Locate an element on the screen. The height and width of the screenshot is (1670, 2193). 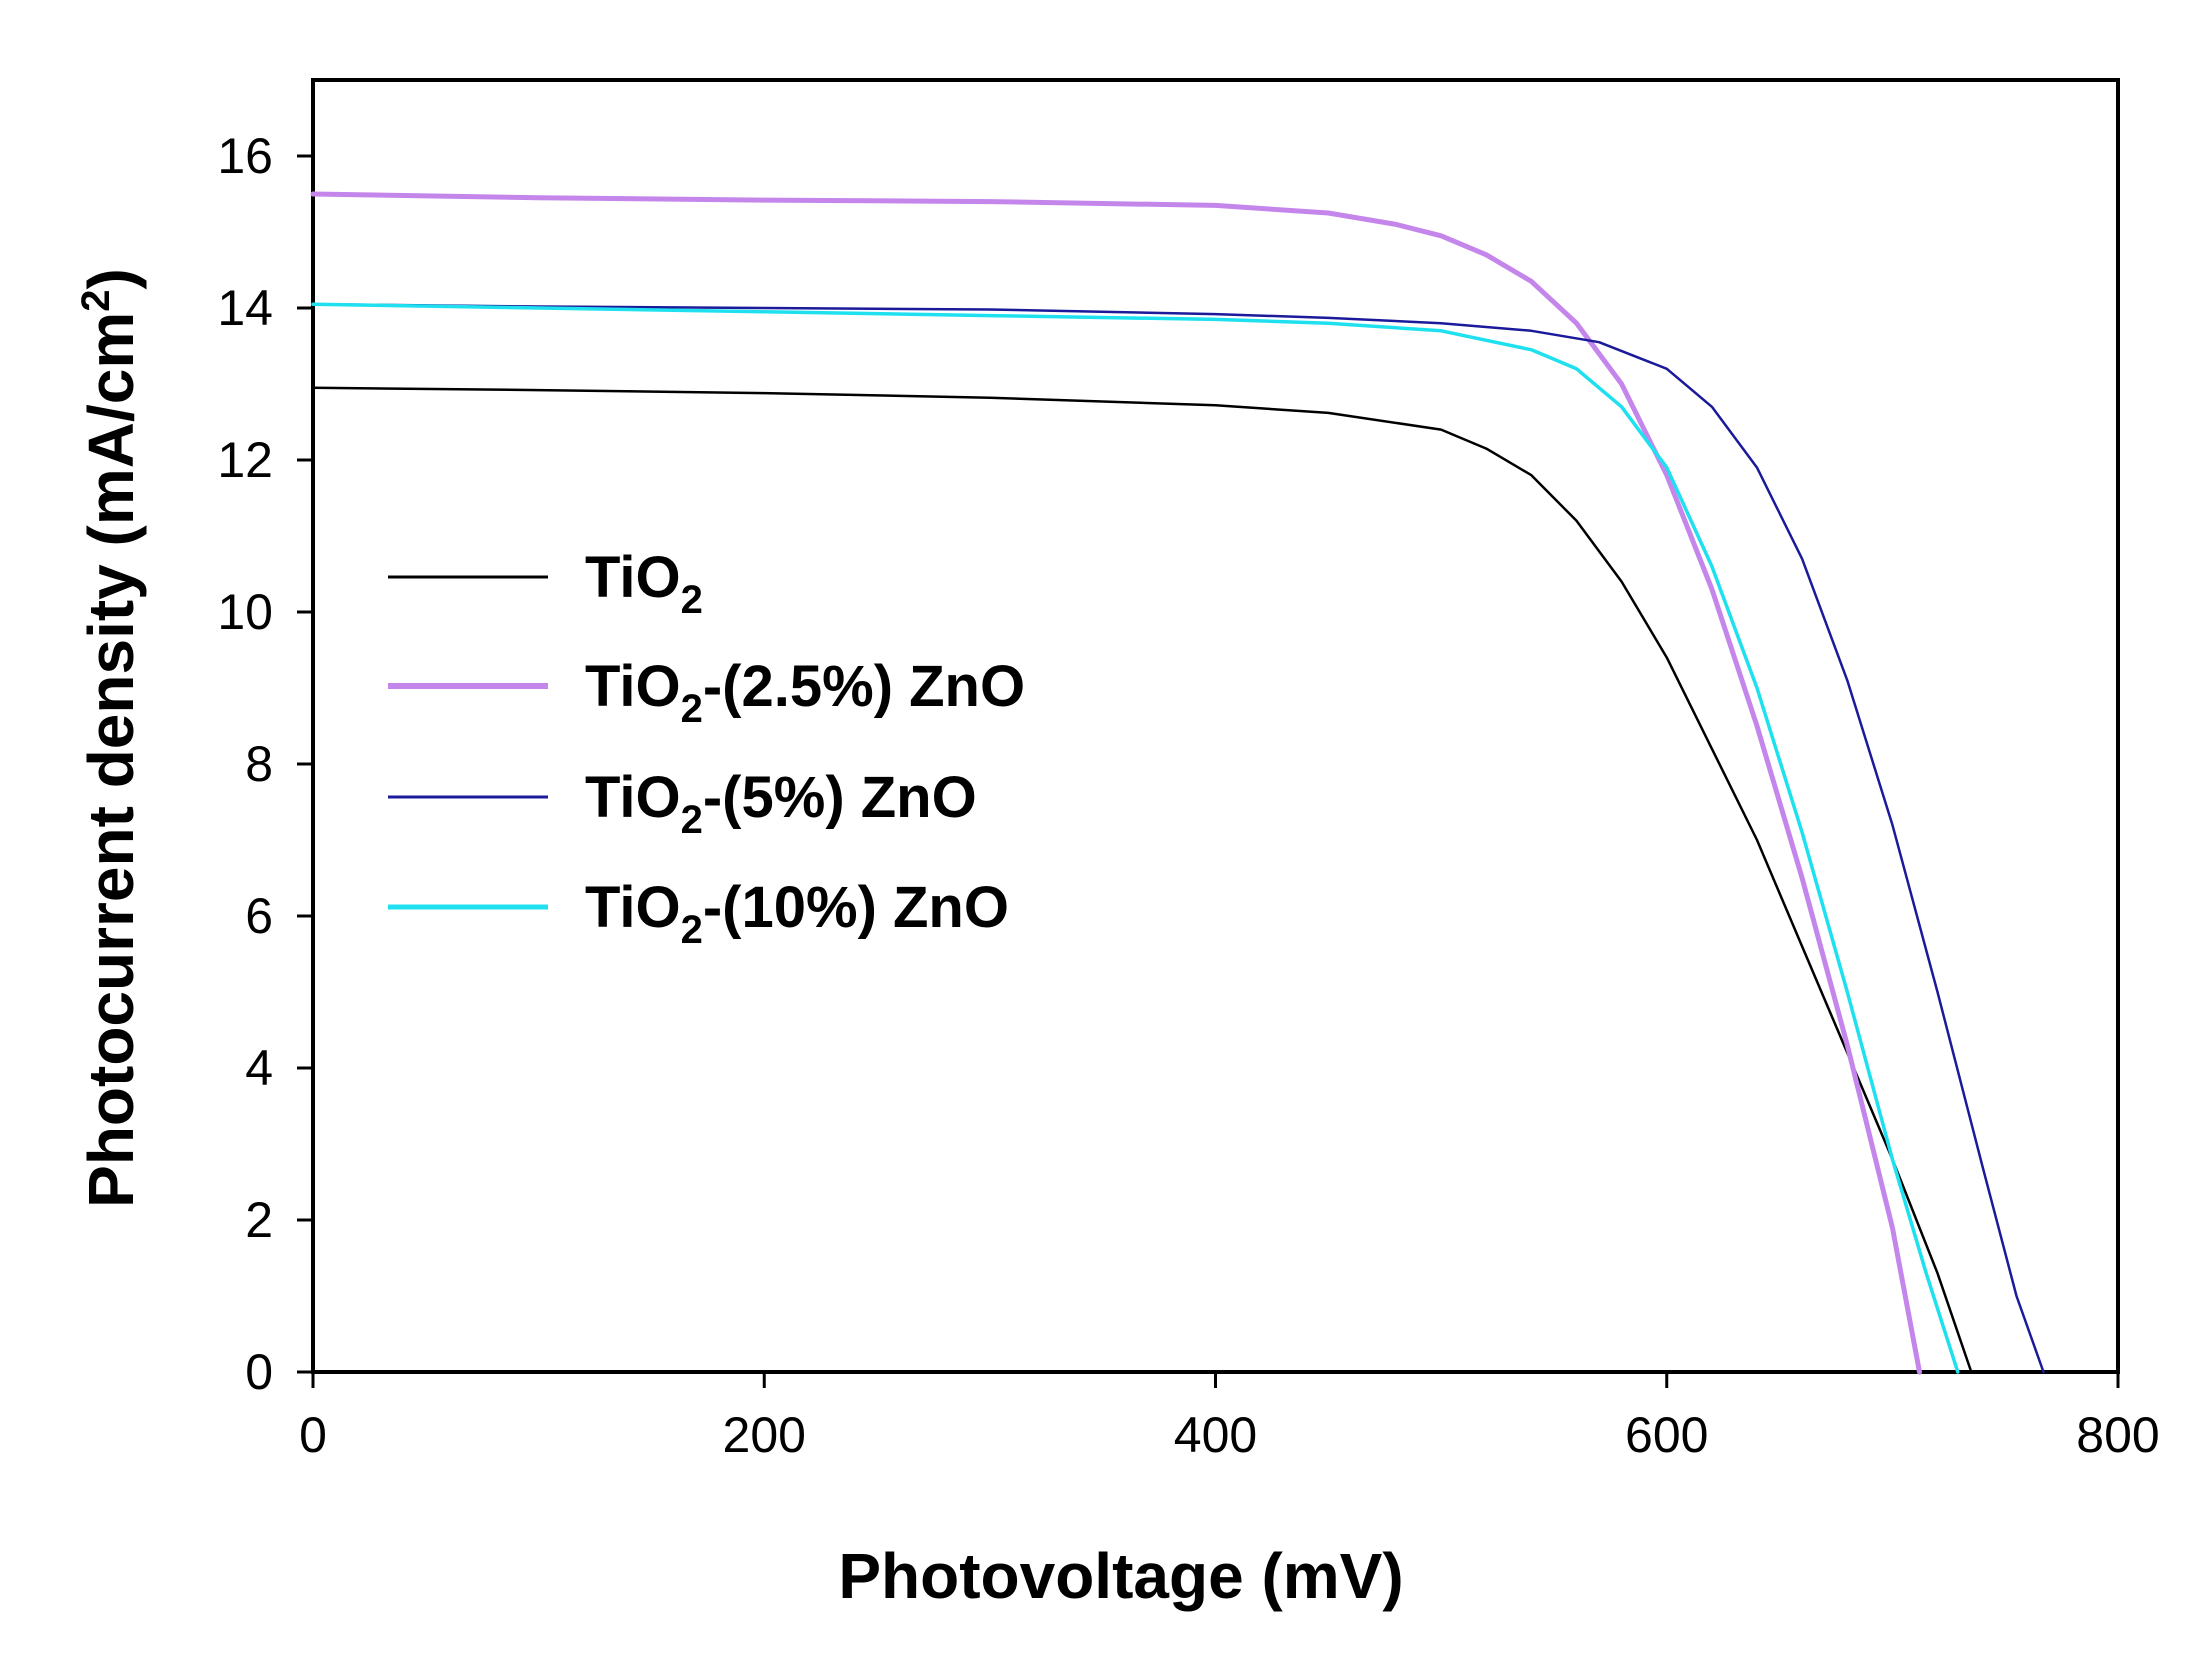
y-axis-title-sup: 2 is located at coordinates (96, 300).